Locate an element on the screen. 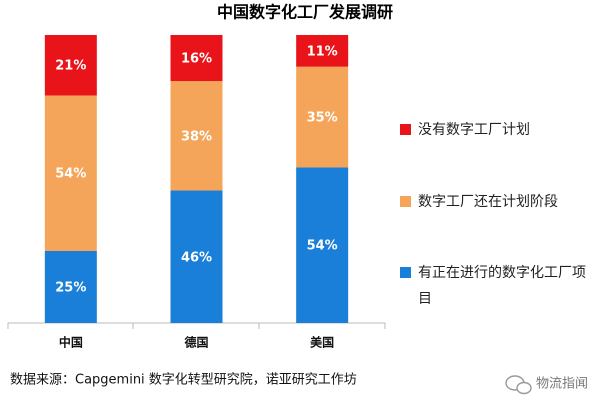 This screenshot has width=612, height=411. data-label: 25% is located at coordinates (70, 288).